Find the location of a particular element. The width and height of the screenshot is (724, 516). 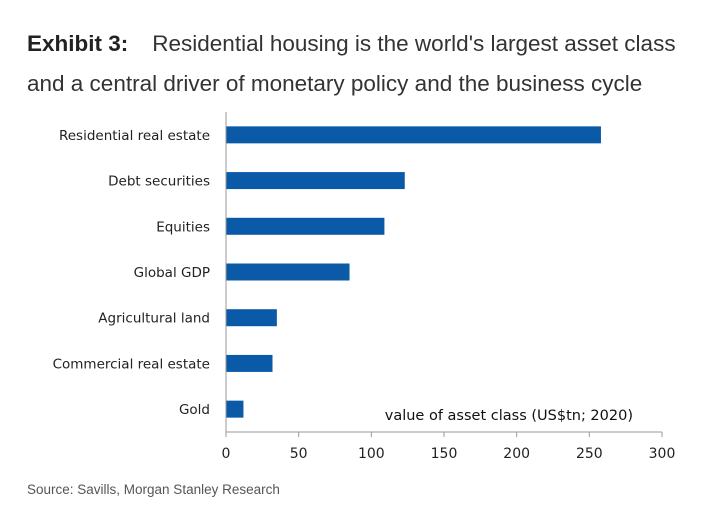

category-label: Agricultural land is located at coordinates (154, 319).